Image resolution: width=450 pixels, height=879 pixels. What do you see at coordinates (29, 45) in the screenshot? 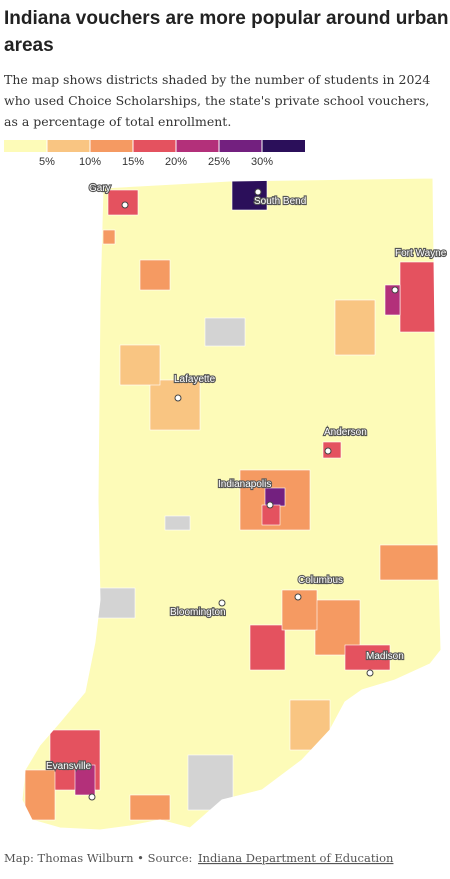
I see `title-line: areas` at bounding box center [29, 45].